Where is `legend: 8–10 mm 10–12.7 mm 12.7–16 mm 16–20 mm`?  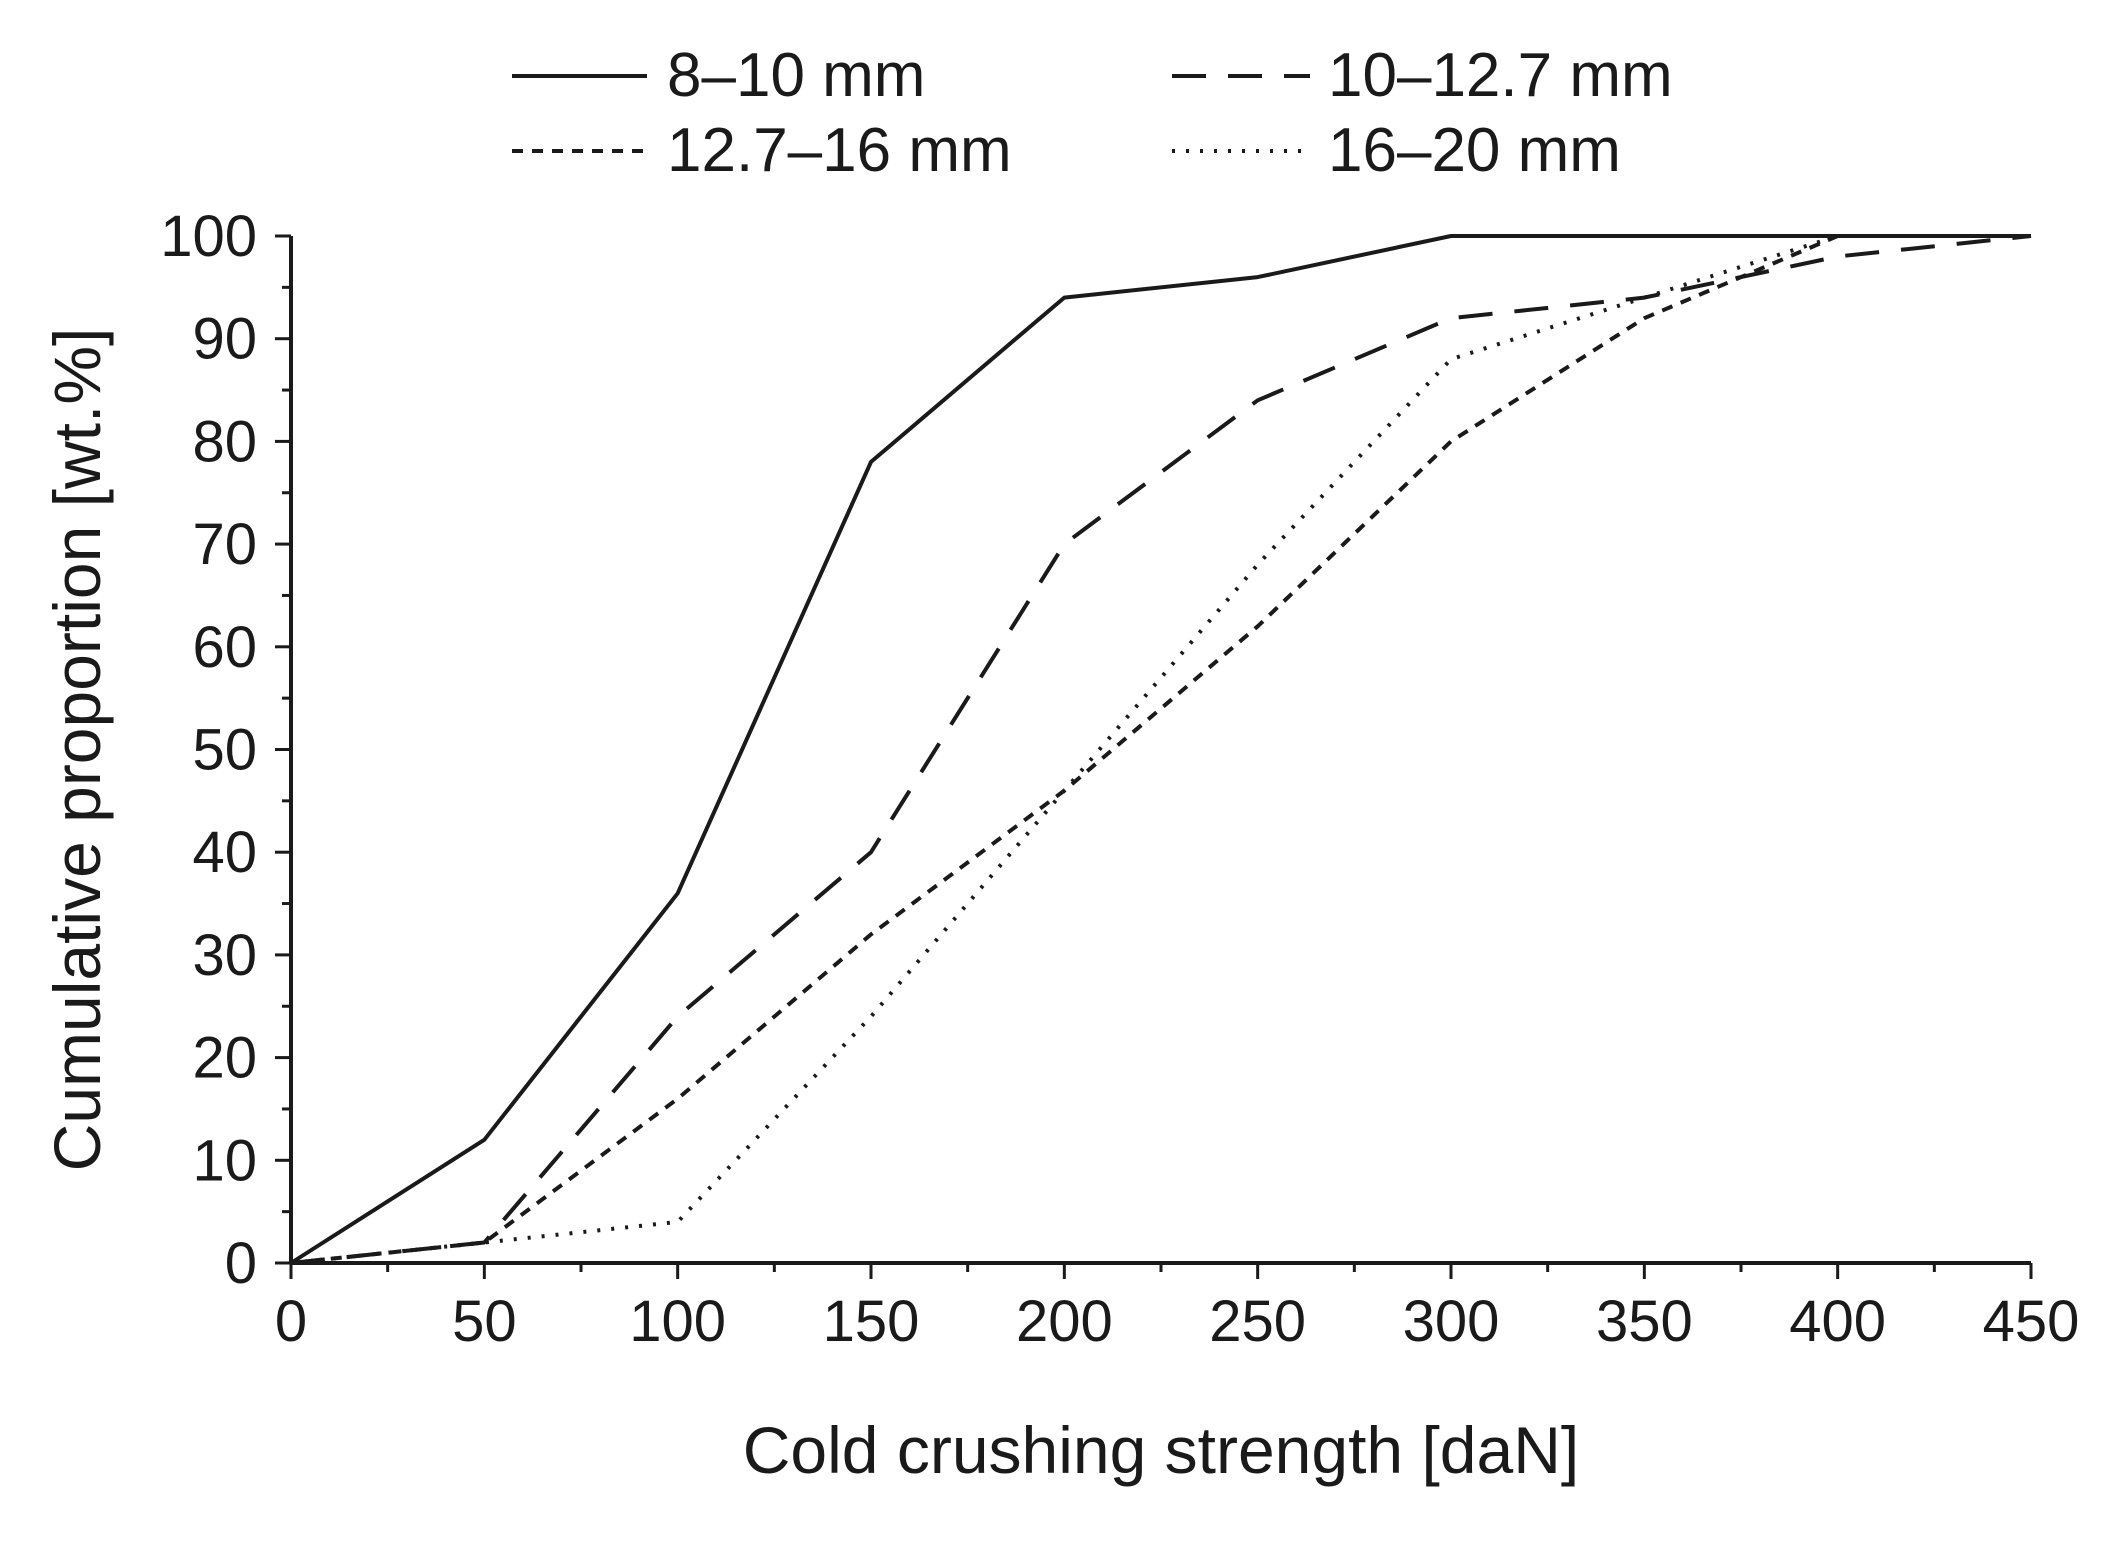 legend: 8–10 mm 10–12.7 mm 12.7–16 mm 16–20 mm is located at coordinates (1092, 113).